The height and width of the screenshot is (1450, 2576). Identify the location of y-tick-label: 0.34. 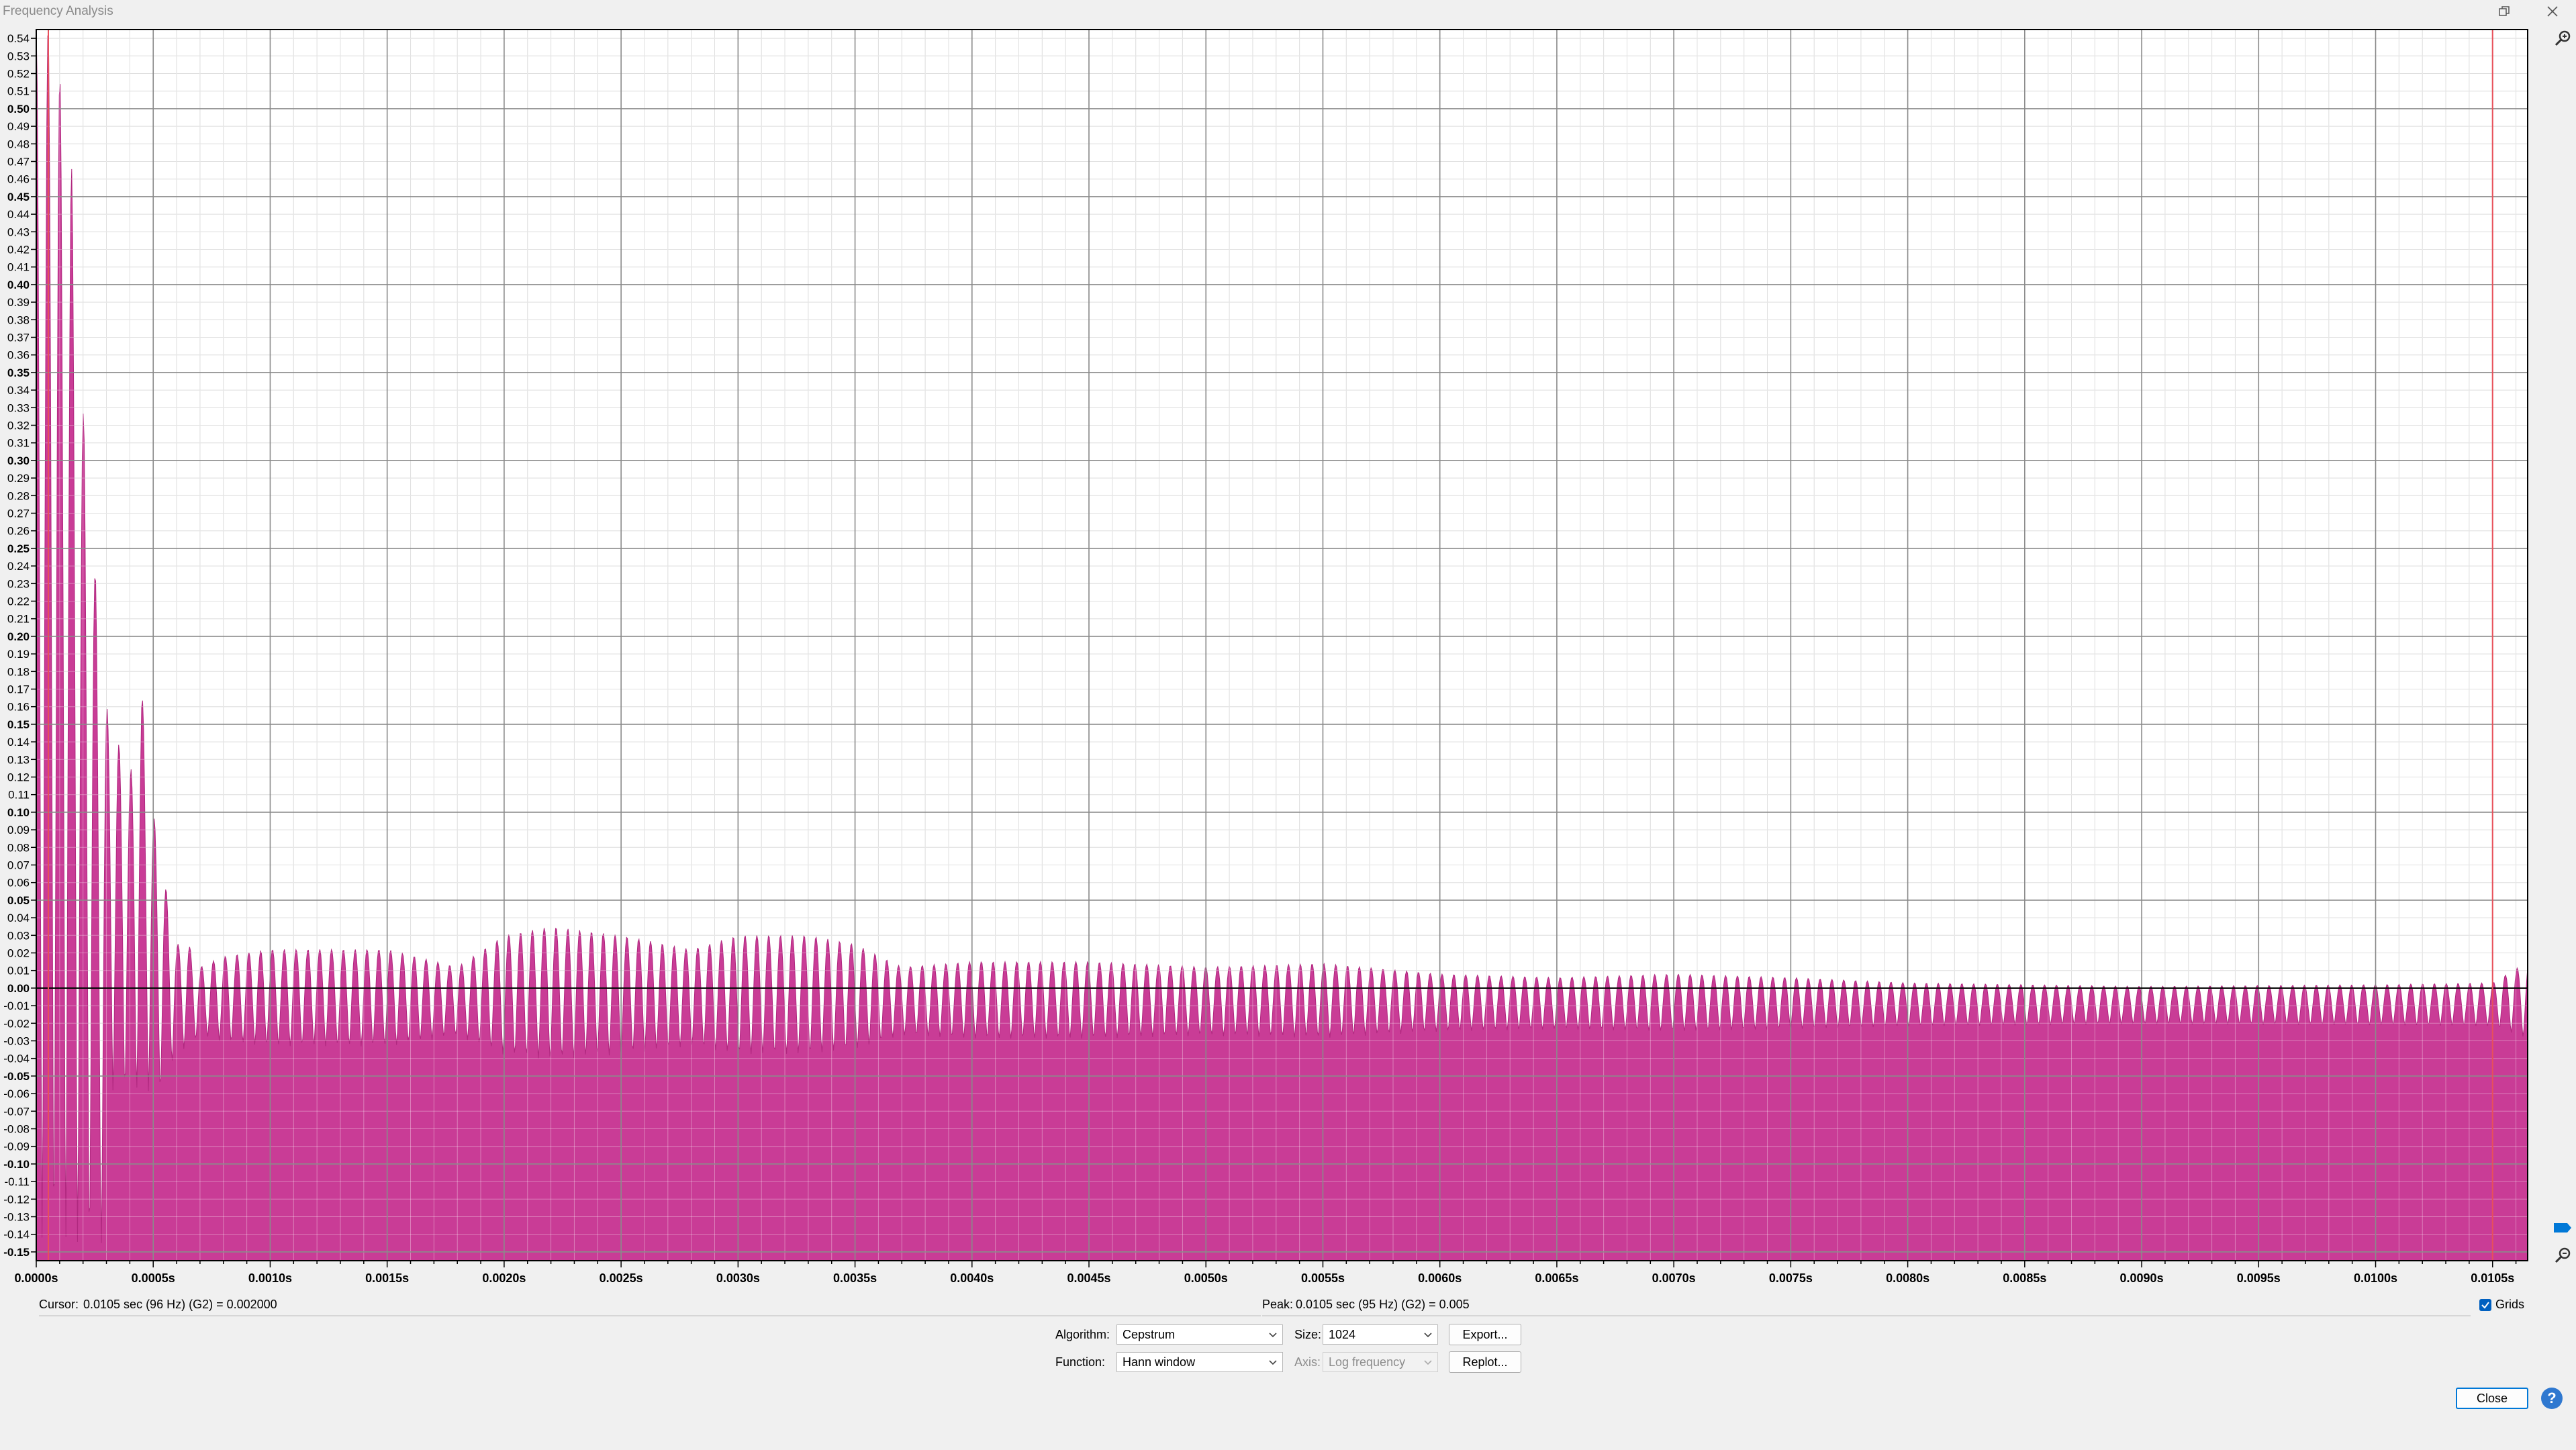
(18, 390).